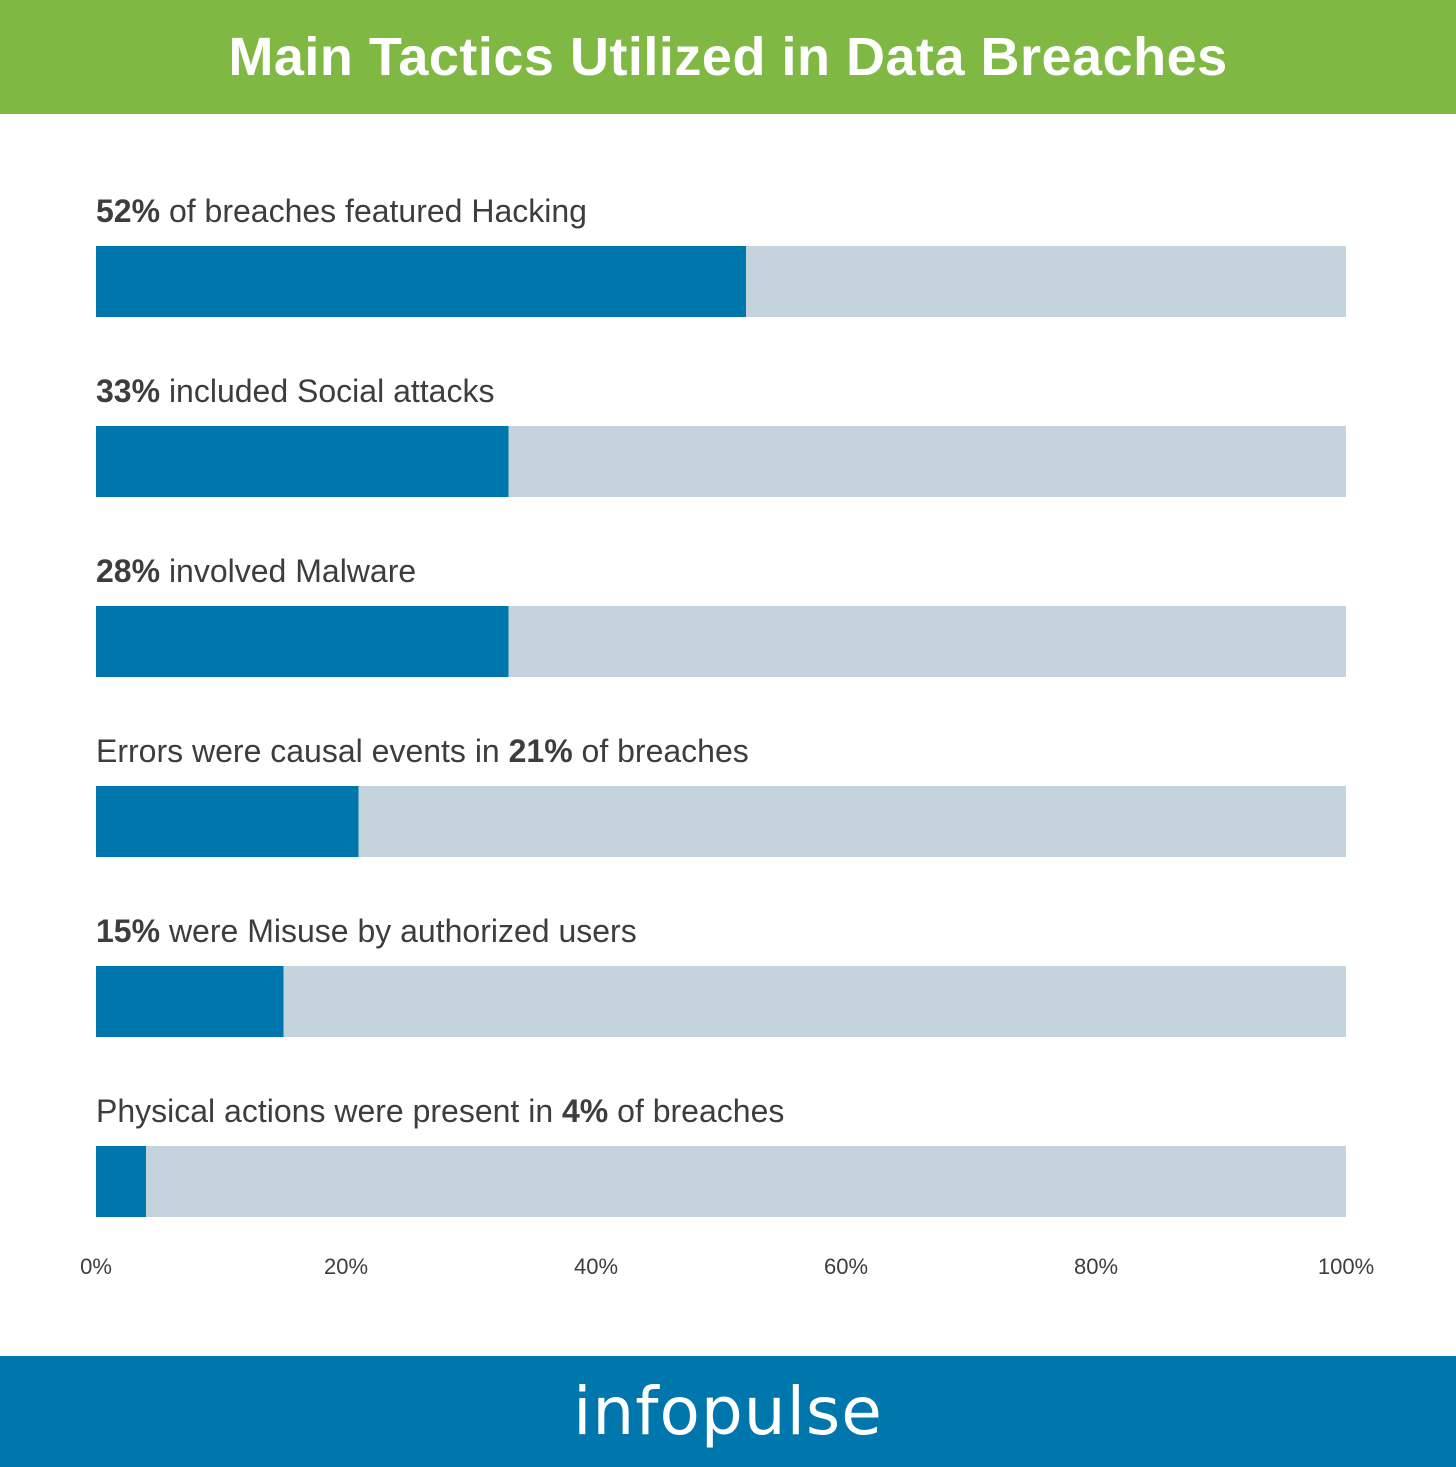 Image resolution: width=1456 pixels, height=1467 pixels. What do you see at coordinates (128, 391) in the screenshot?
I see `bar-label-value: 33%` at bounding box center [128, 391].